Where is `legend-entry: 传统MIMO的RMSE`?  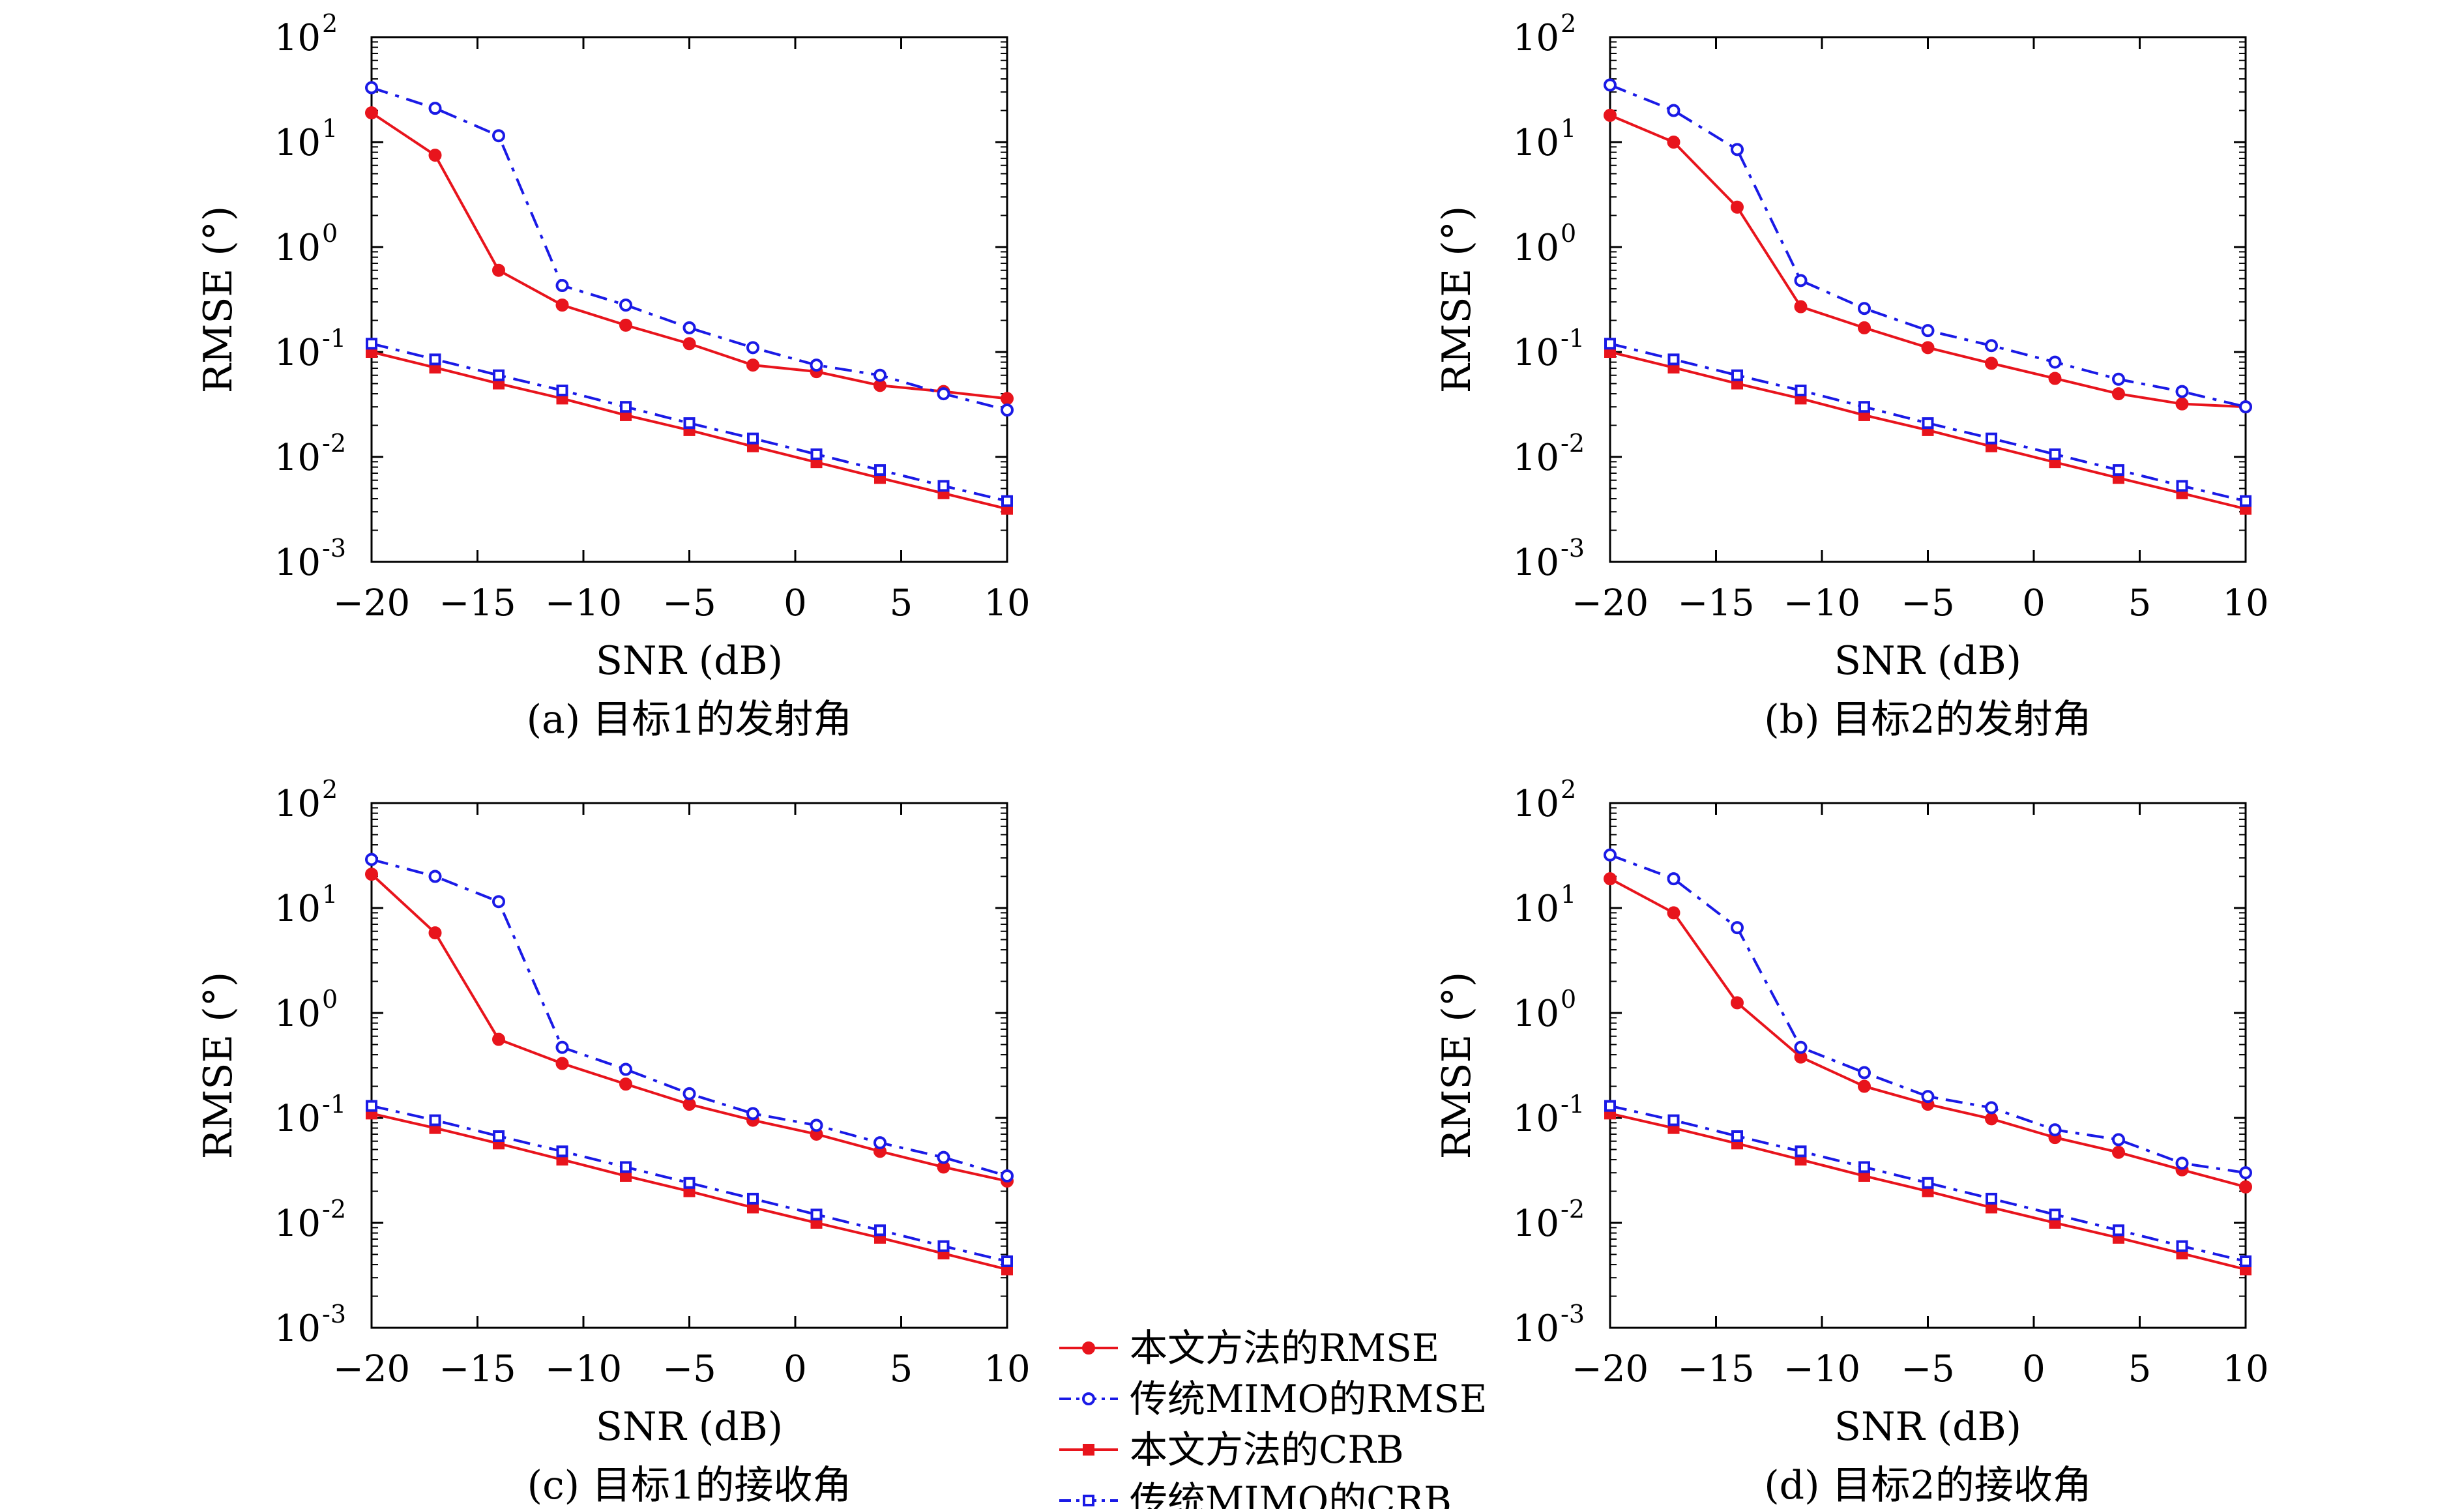
legend-entry: 传统MIMO的RMSE is located at coordinates (1273, 1399).